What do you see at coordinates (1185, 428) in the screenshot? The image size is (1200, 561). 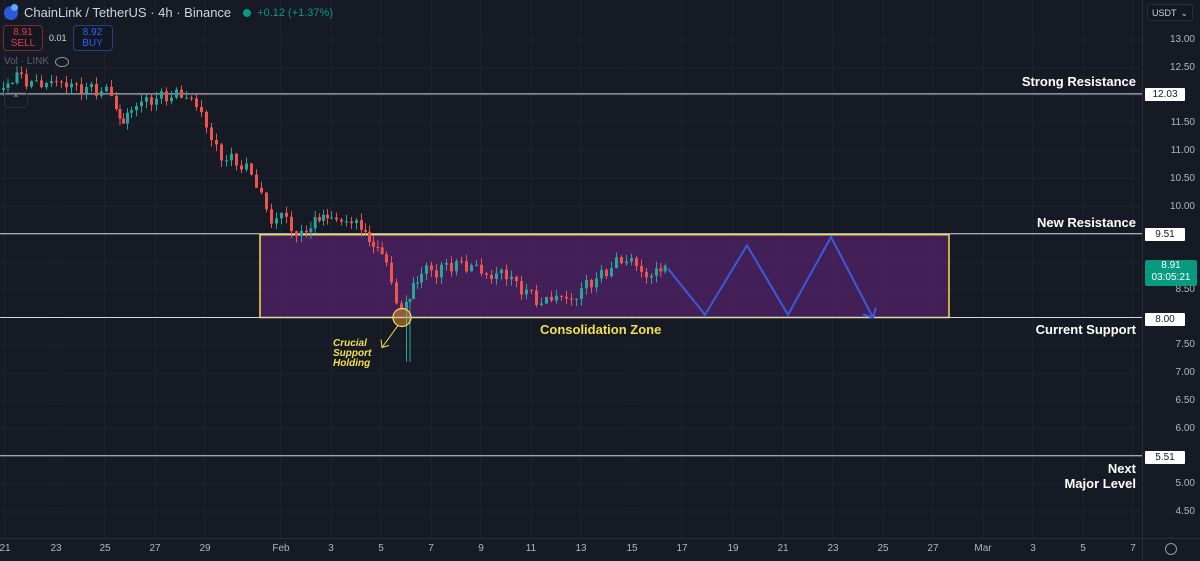 I see `price-tick: 6.00` at bounding box center [1185, 428].